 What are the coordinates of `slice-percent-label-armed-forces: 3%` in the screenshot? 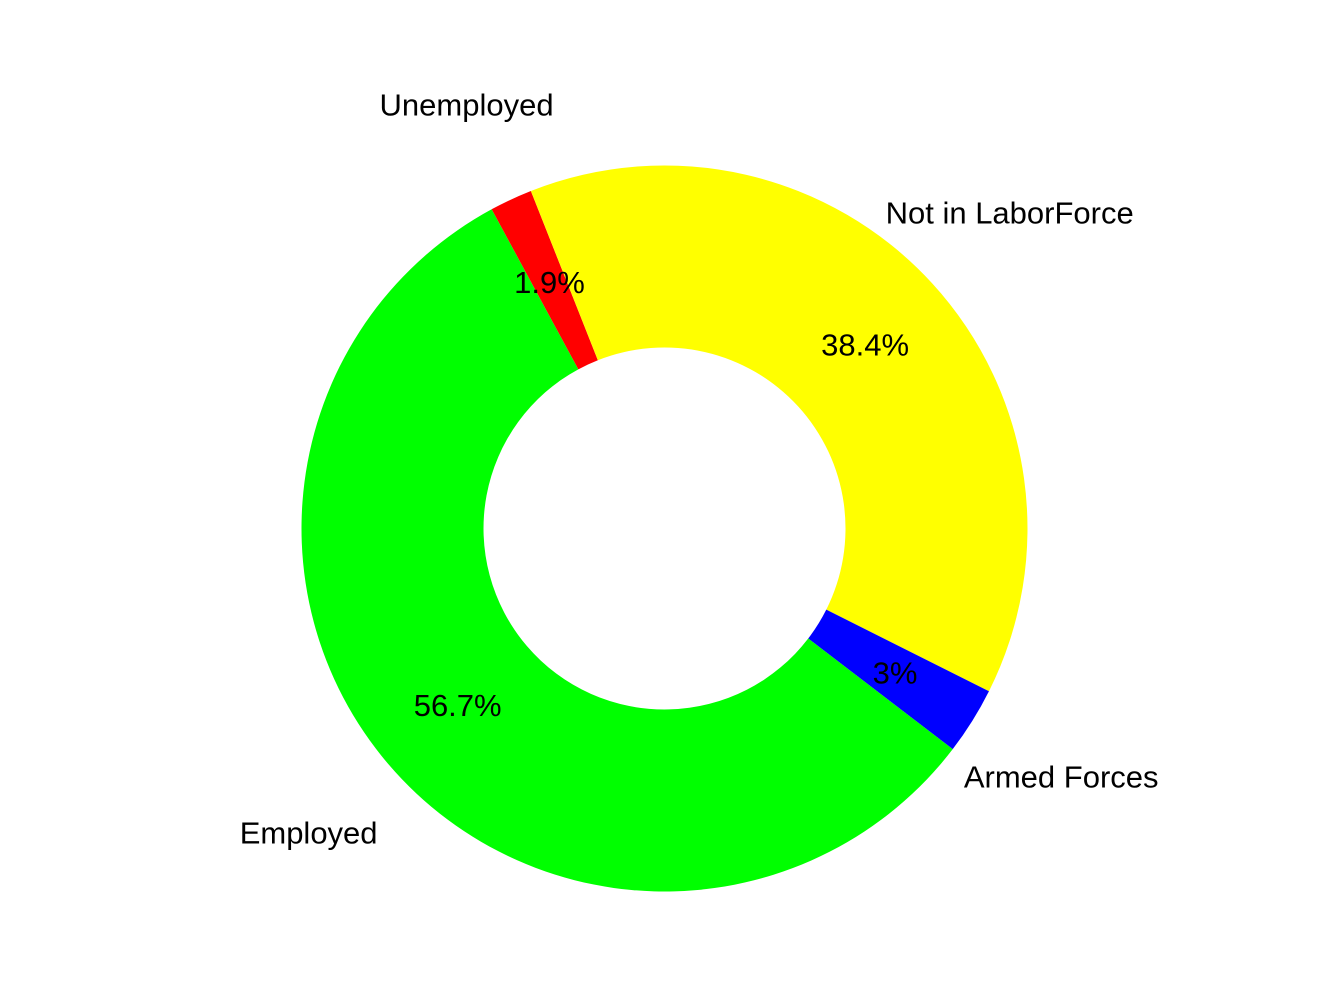 It's located at (895, 673).